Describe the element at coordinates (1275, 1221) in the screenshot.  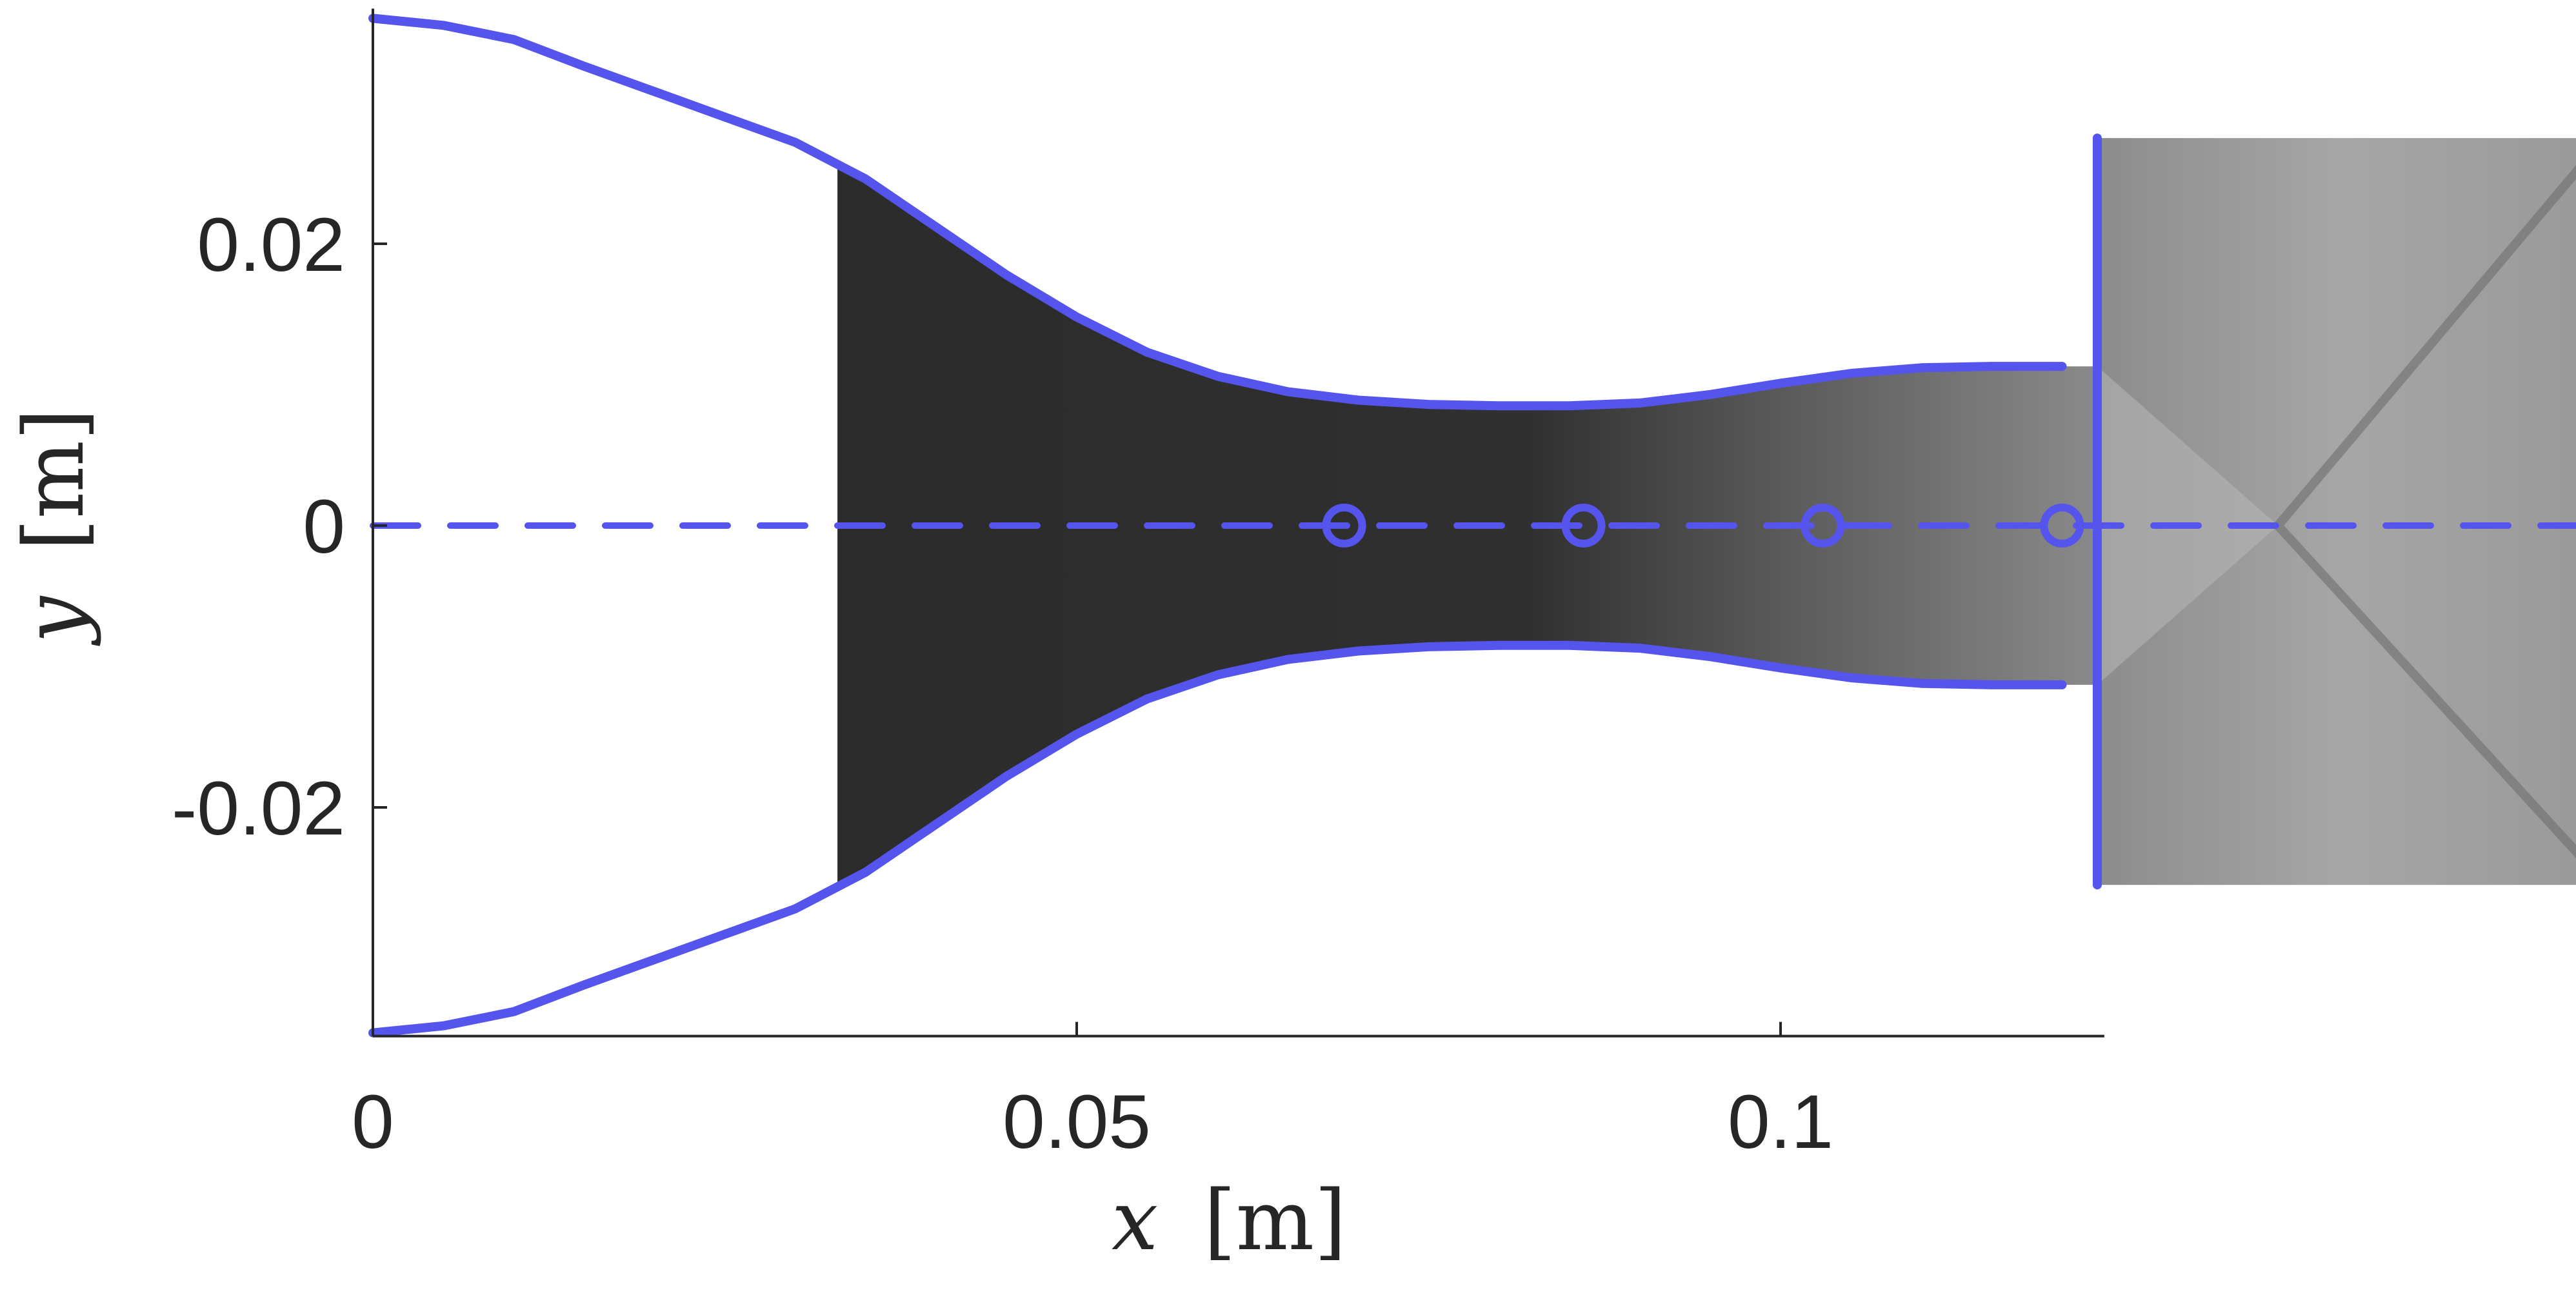
I see `x-axis-label-unit: [m]` at that location.